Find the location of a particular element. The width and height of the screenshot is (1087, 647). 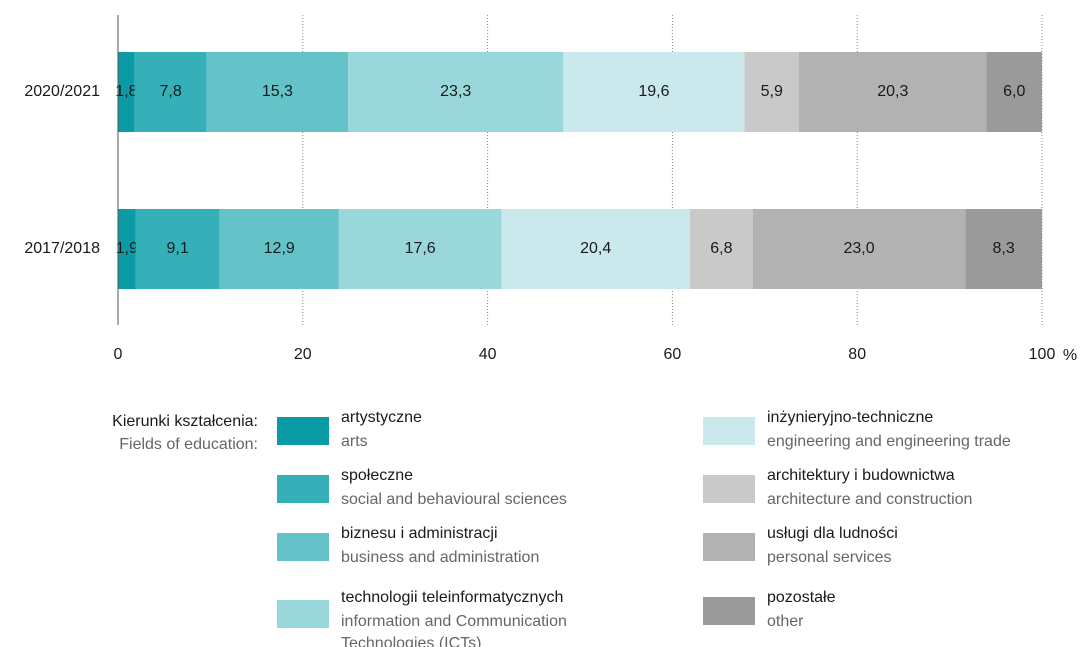

value-label: 5,9 is located at coordinates (772, 91).